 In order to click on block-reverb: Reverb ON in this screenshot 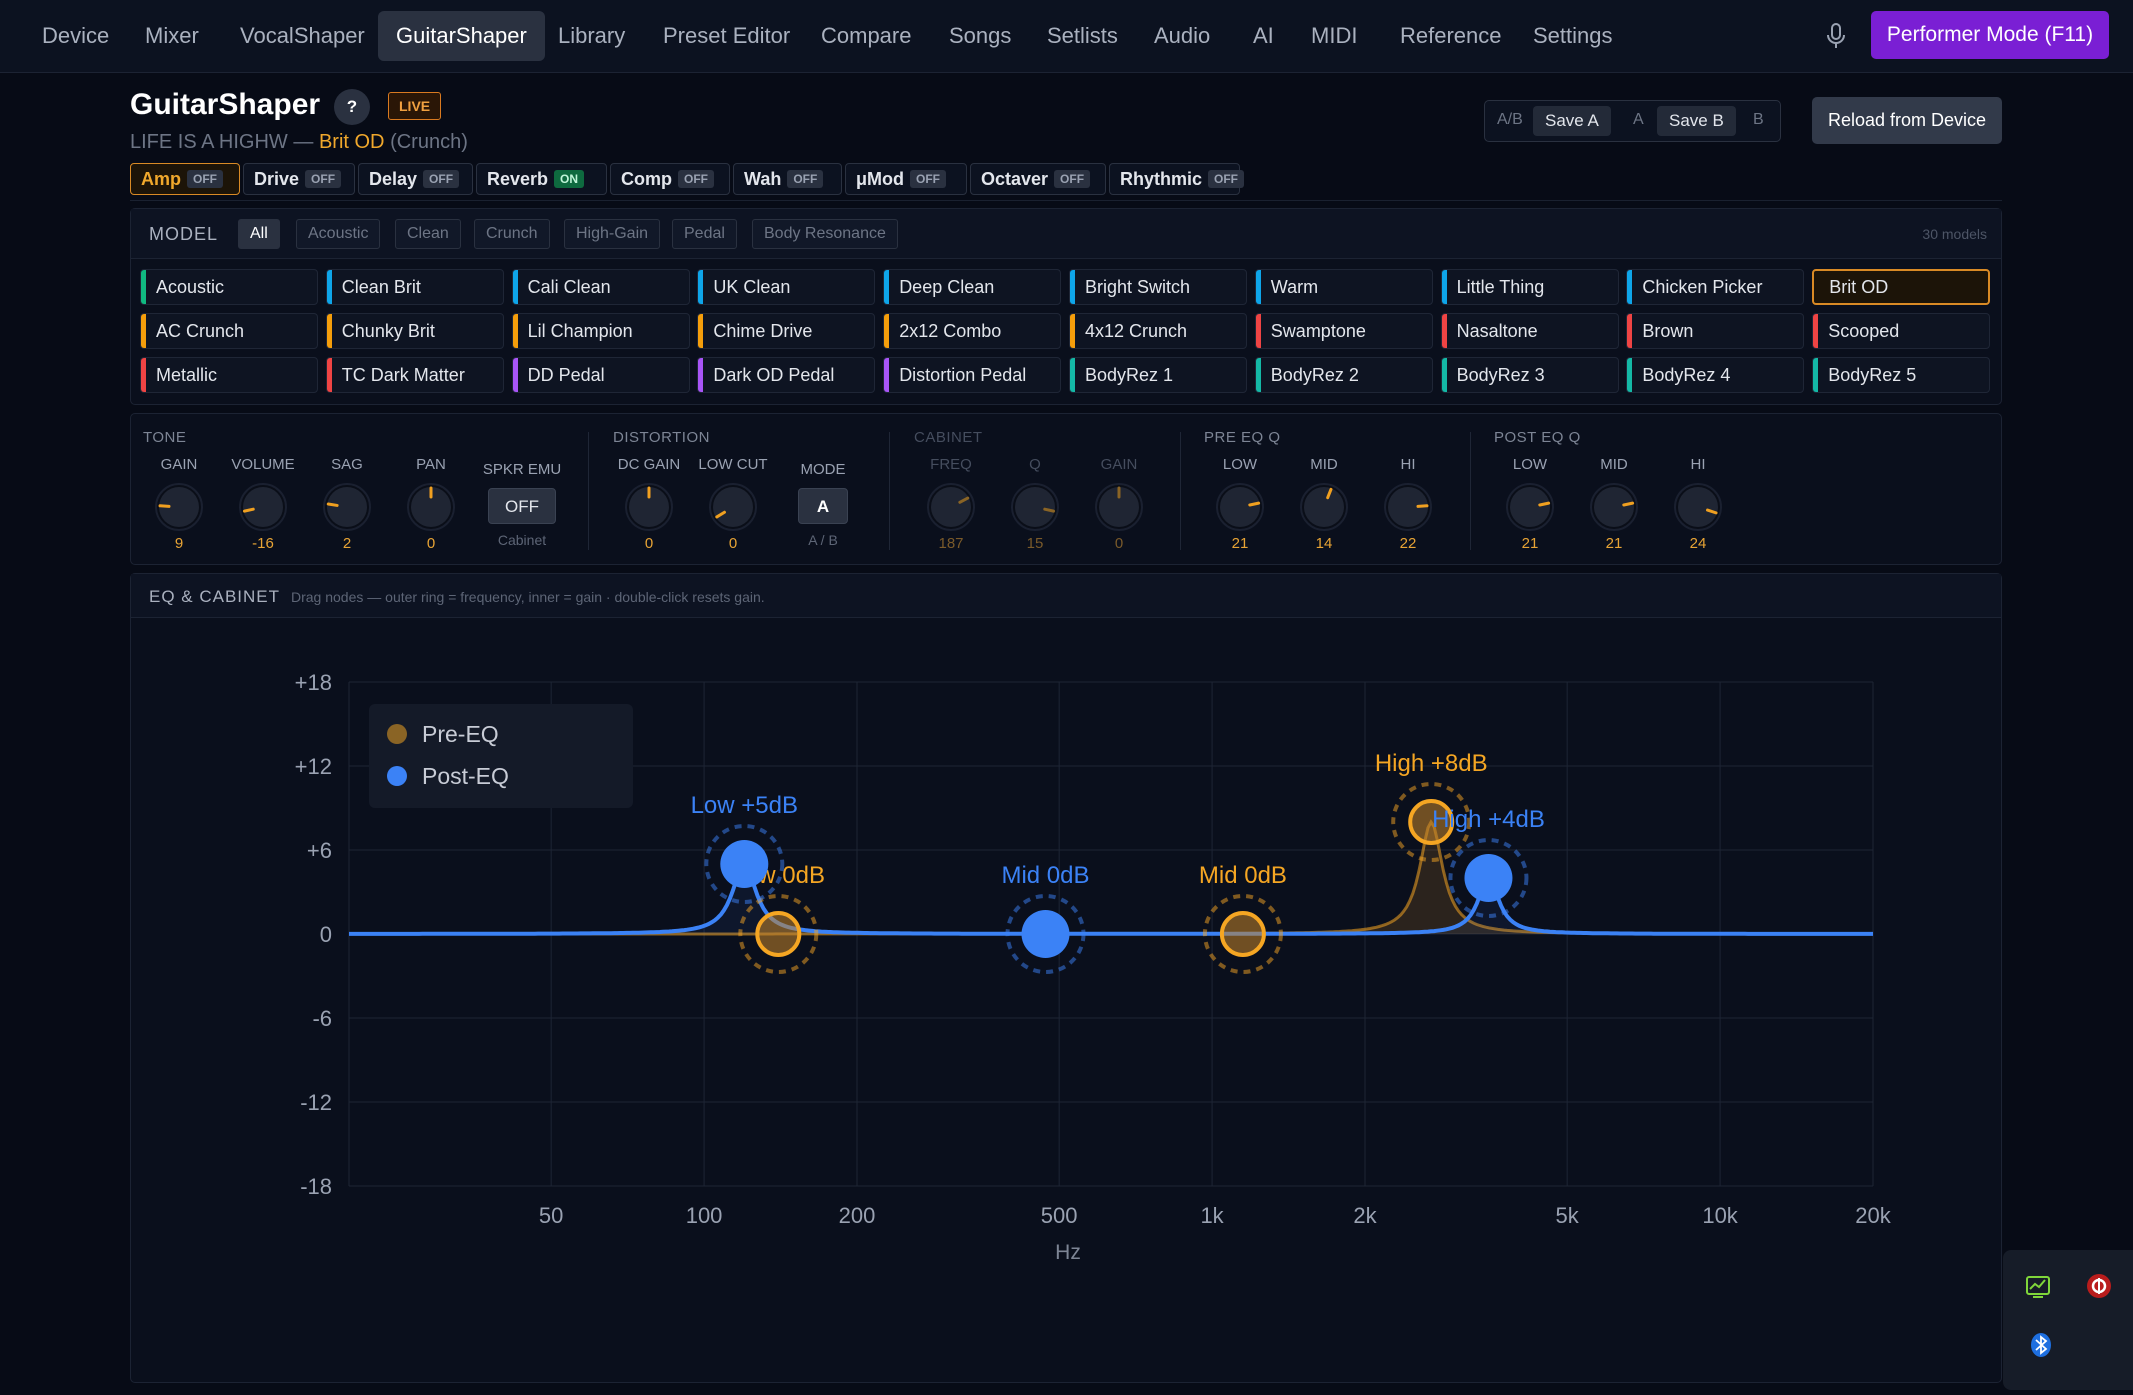, I will do `click(541, 179)`.